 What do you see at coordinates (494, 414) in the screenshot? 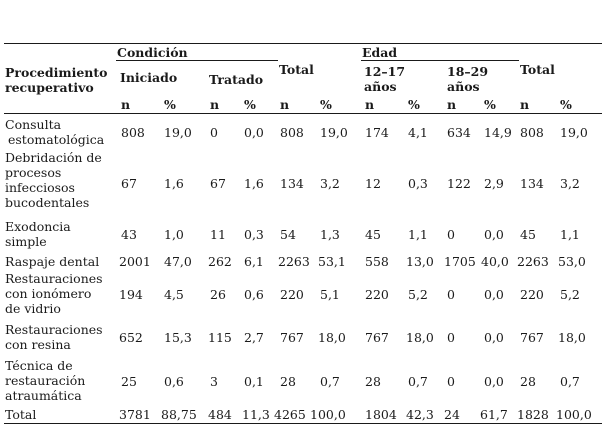
I see `cell: 61,7` at bounding box center [494, 414].